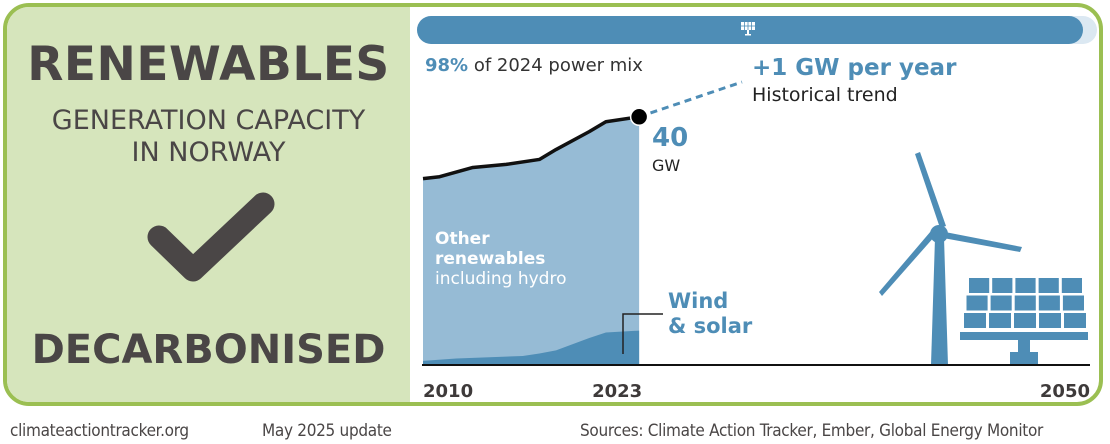  Describe the element at coordinates (1024, 358) in the screenshot. I see `solar-panel-base` at that location.